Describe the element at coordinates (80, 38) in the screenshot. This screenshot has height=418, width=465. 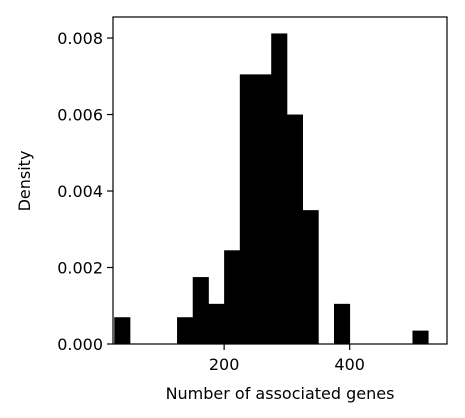
I see `y-tick-label: 0.008` at that location.